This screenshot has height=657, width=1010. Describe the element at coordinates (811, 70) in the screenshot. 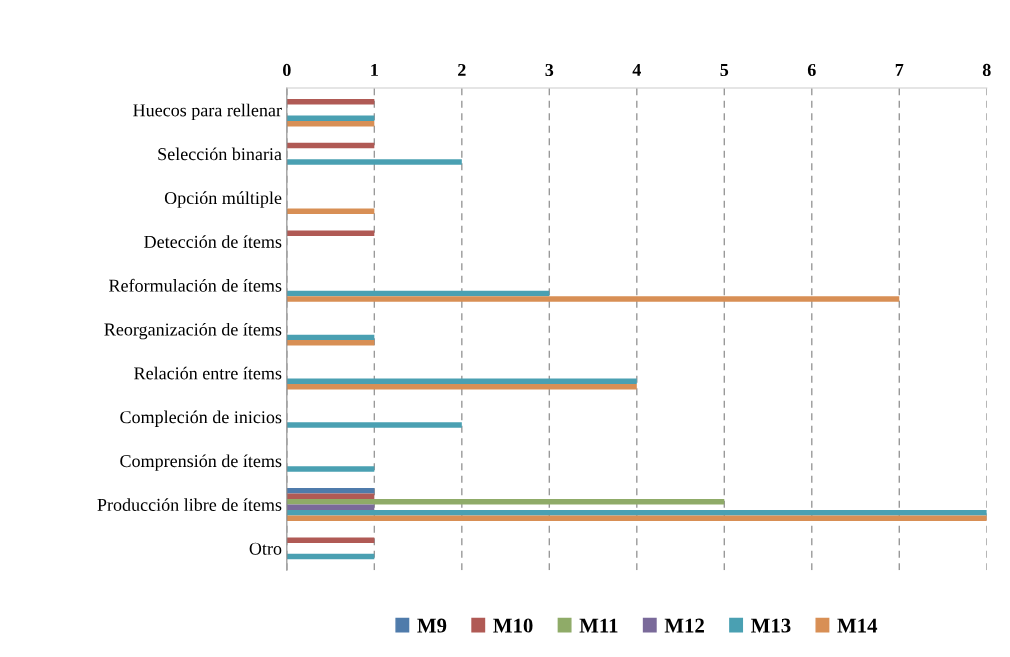

I see `x-tick-label: 6` at that location.